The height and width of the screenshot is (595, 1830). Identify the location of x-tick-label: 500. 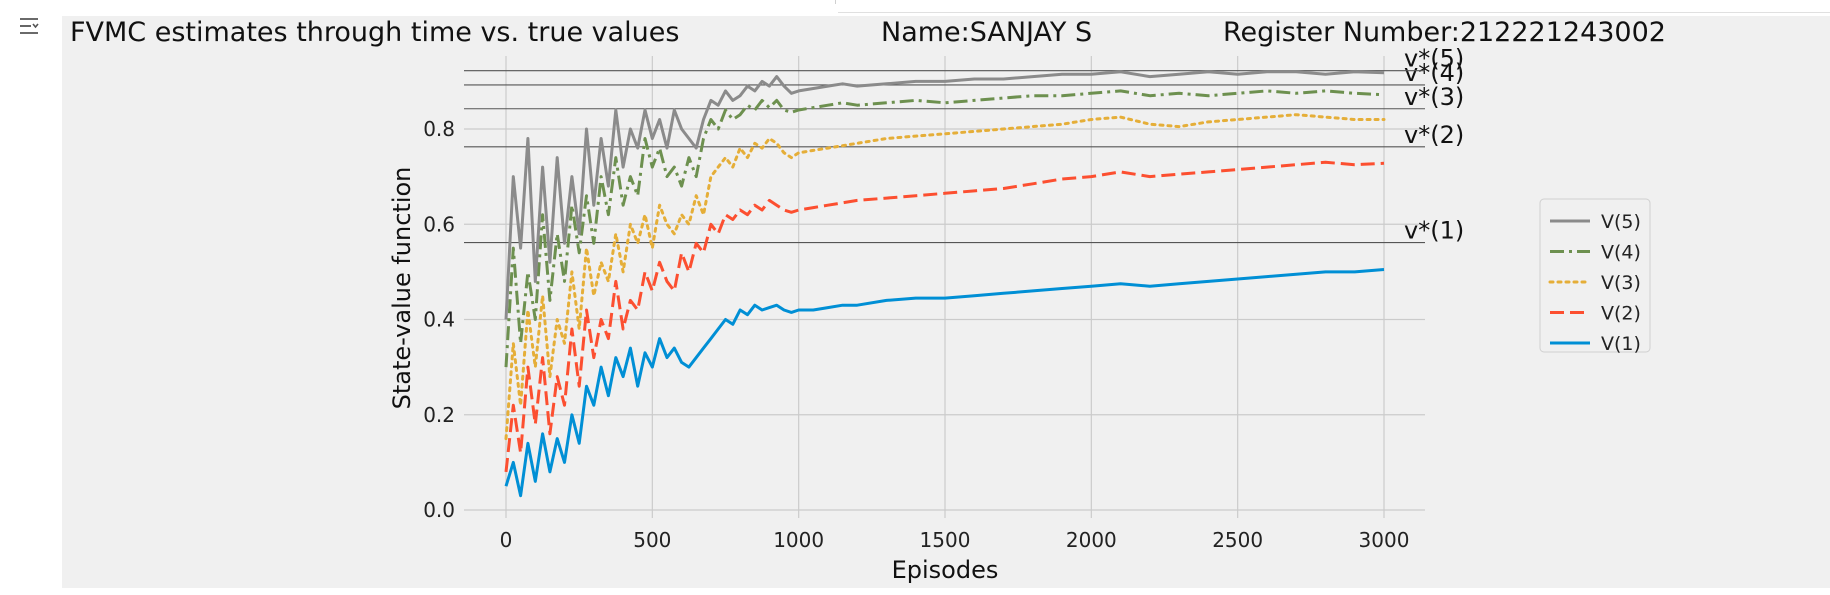
(652, 540).